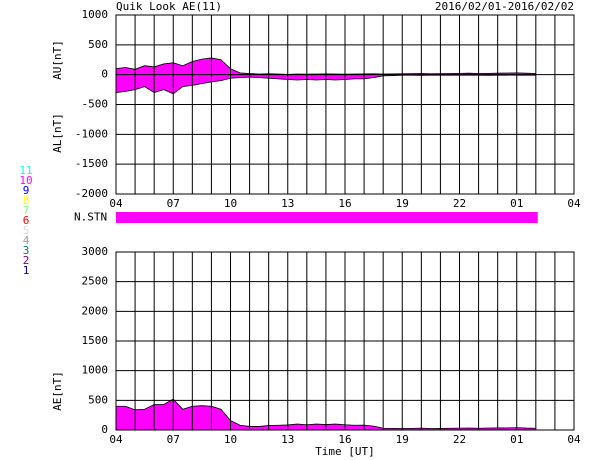  I want to click on y-tick-label: -1000, so click(91, 133).